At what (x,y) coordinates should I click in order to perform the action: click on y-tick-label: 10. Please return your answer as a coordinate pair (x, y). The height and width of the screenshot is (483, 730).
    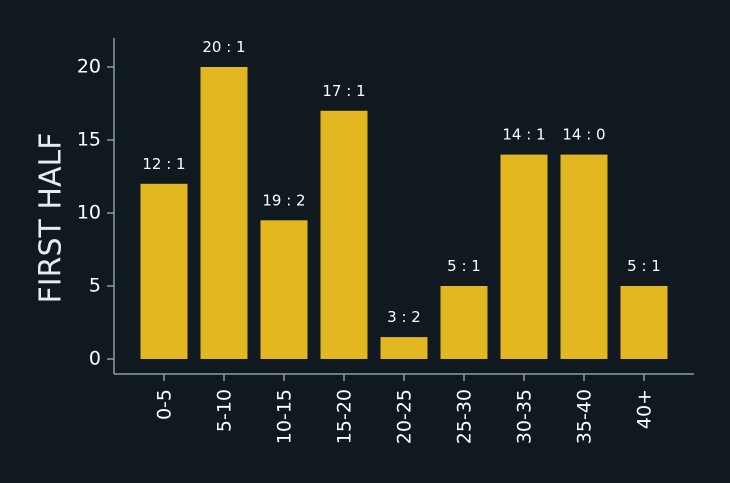
    Looking at the image, I should click on (89, 213).